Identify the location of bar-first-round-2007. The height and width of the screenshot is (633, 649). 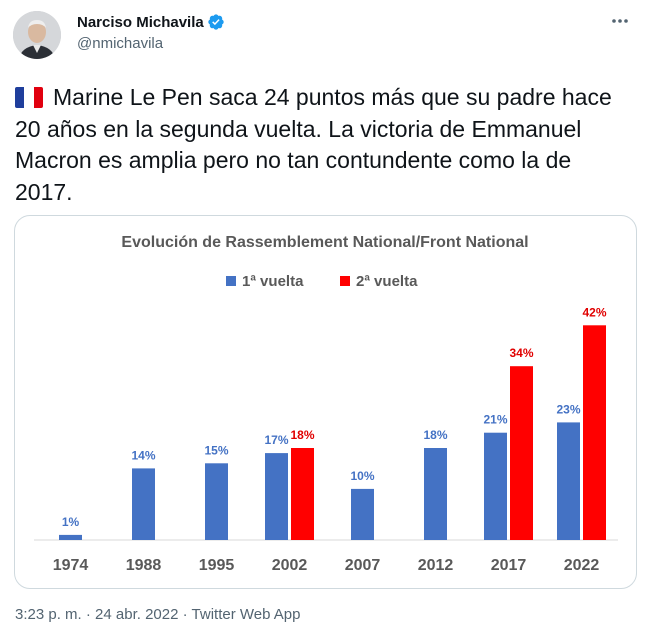
(362, 514).